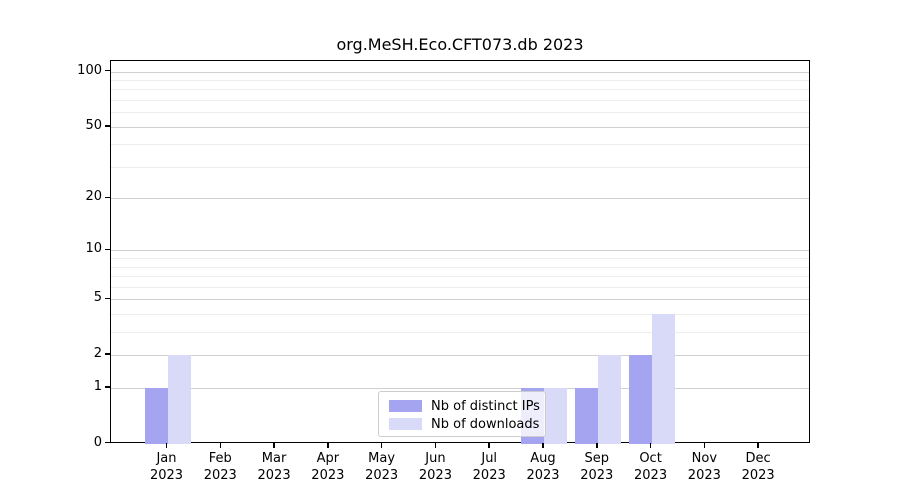  I want to click on y-tick-label: 0, so click(97, 442).